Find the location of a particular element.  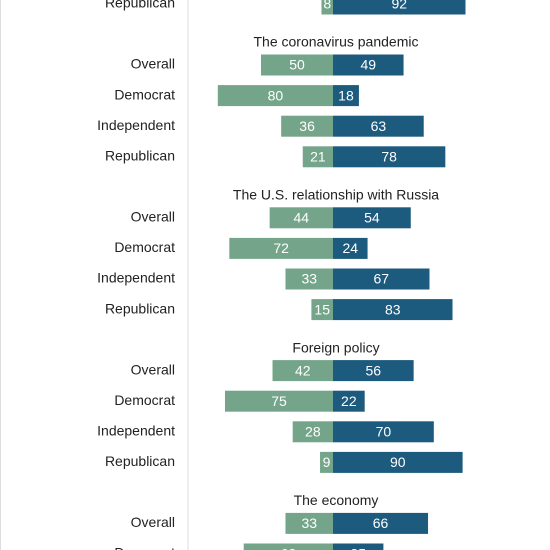

value-label: 75 is located at coordinates (279, 401).